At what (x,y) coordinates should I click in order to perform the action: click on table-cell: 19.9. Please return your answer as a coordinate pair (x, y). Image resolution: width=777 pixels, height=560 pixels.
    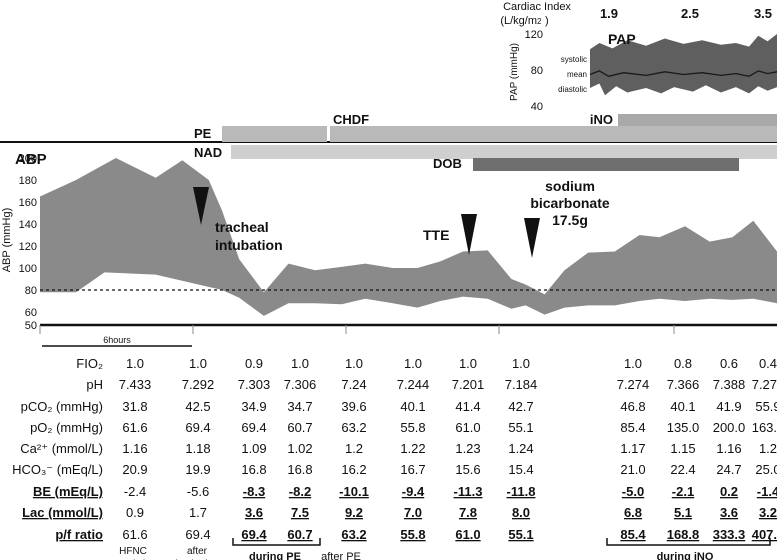
    Looking at the image, I should click on (197, 469).